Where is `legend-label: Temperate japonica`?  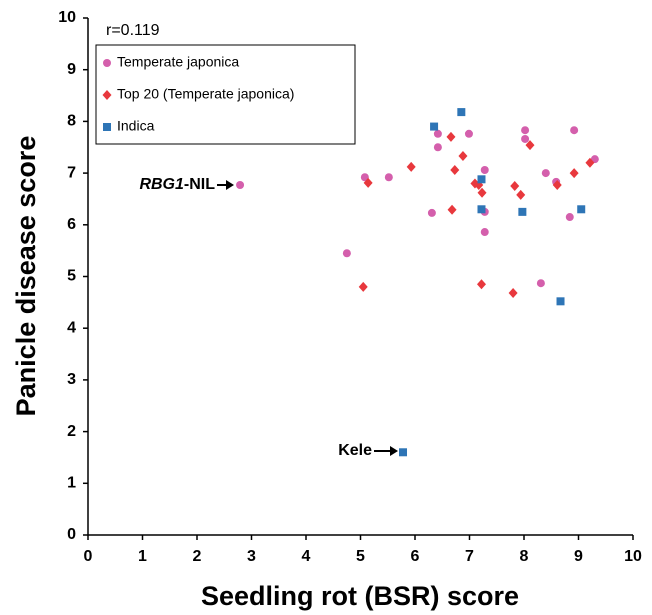
legend-label: Temperate japonica is located at coordinates (178, 62).